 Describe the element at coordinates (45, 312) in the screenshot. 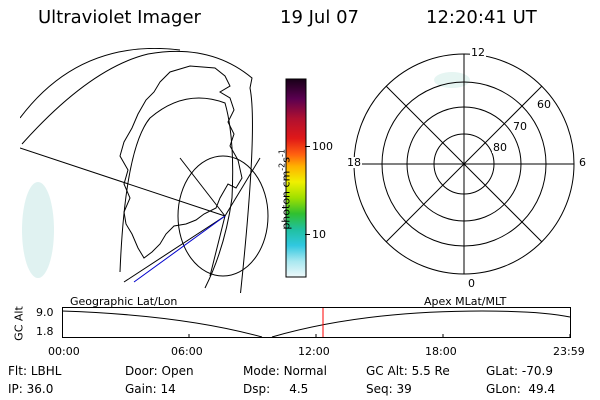

I see `timeline-ytick-top: 9.0` at that location.